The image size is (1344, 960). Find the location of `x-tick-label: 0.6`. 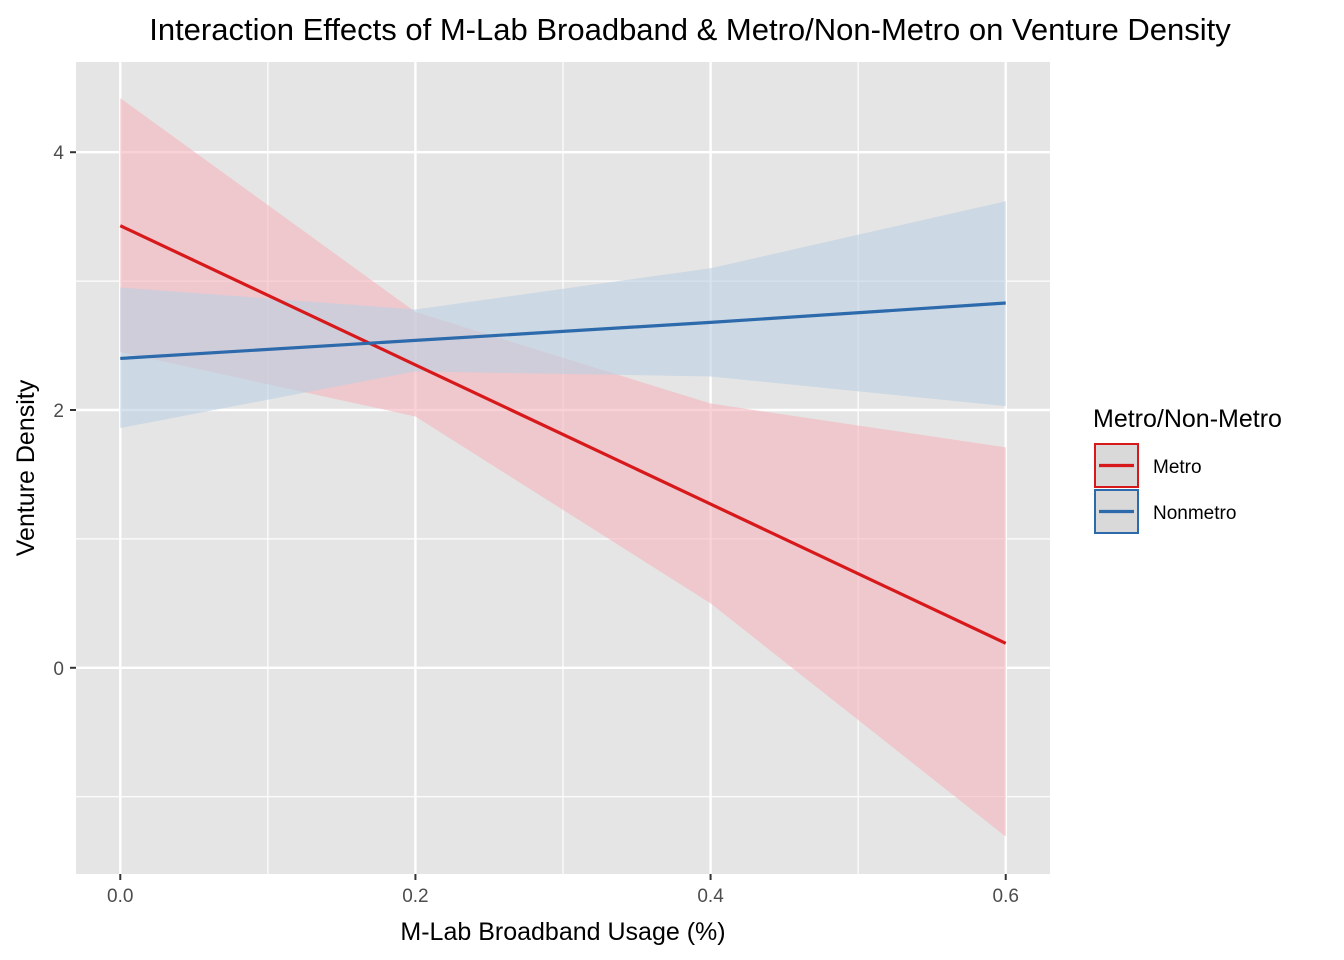

x-tick-label: 0.6 is located at coordinates (1006, 896).